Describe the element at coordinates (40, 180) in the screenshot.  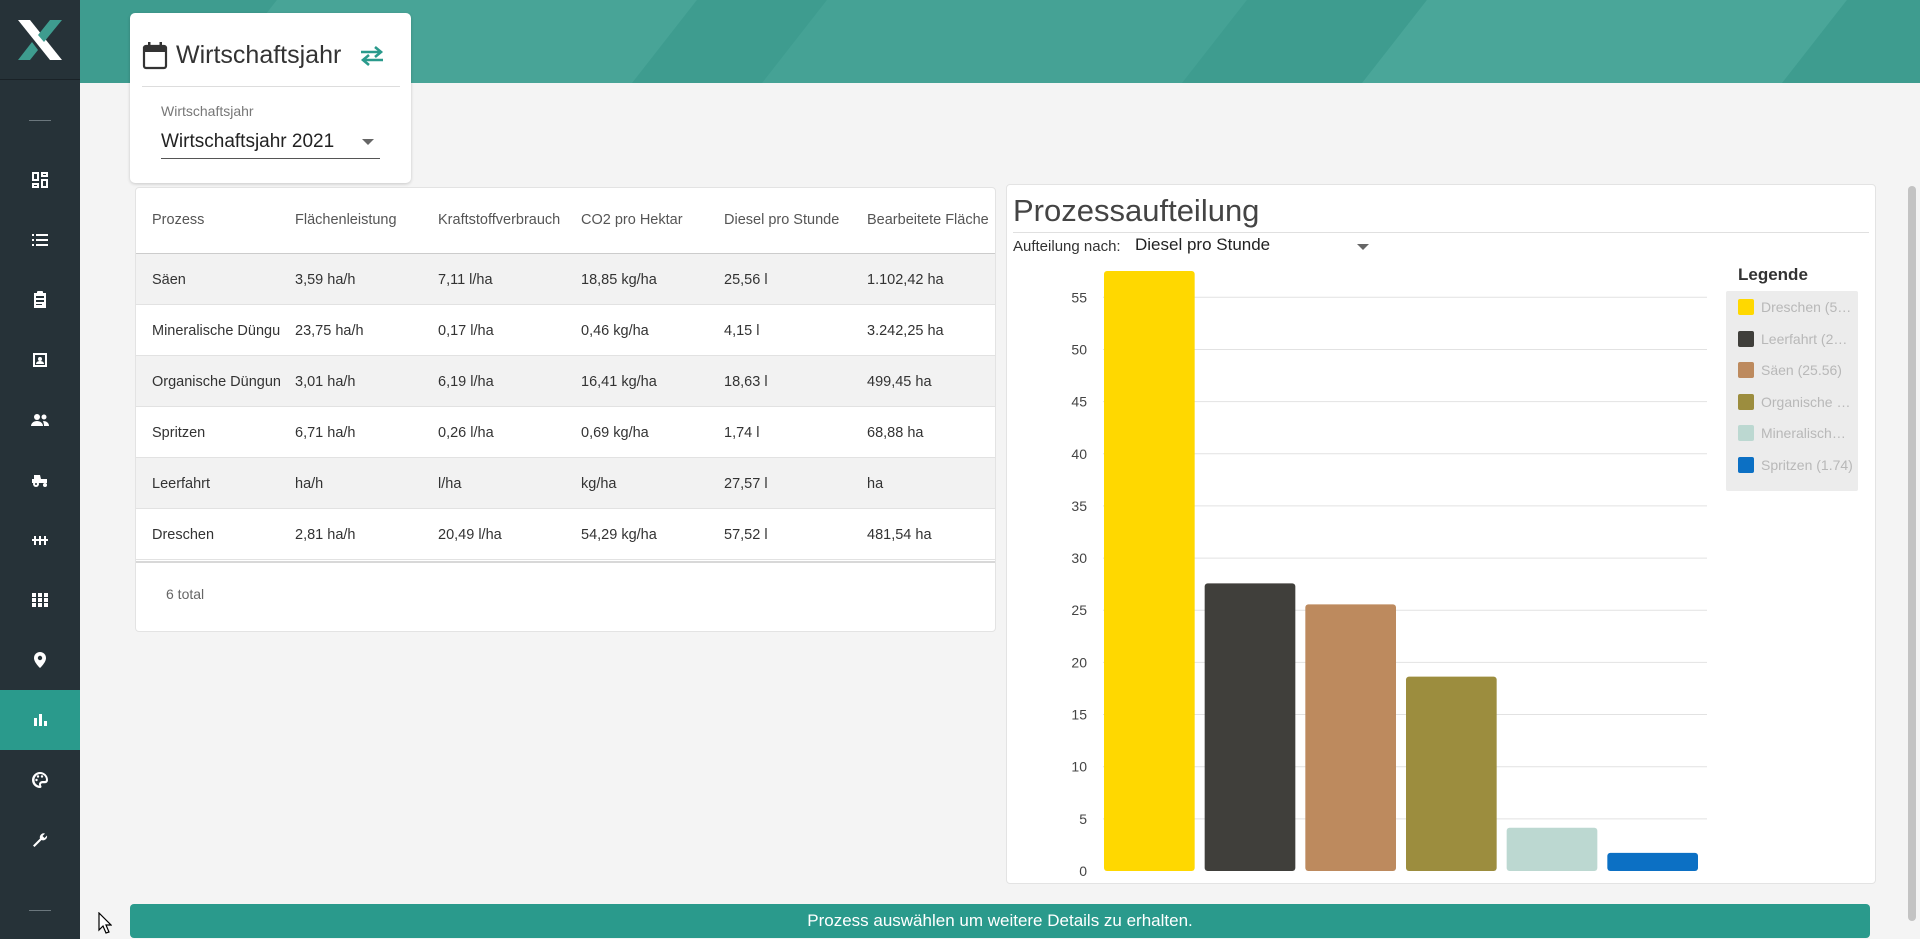
I see `nav-dashboard` at that location.